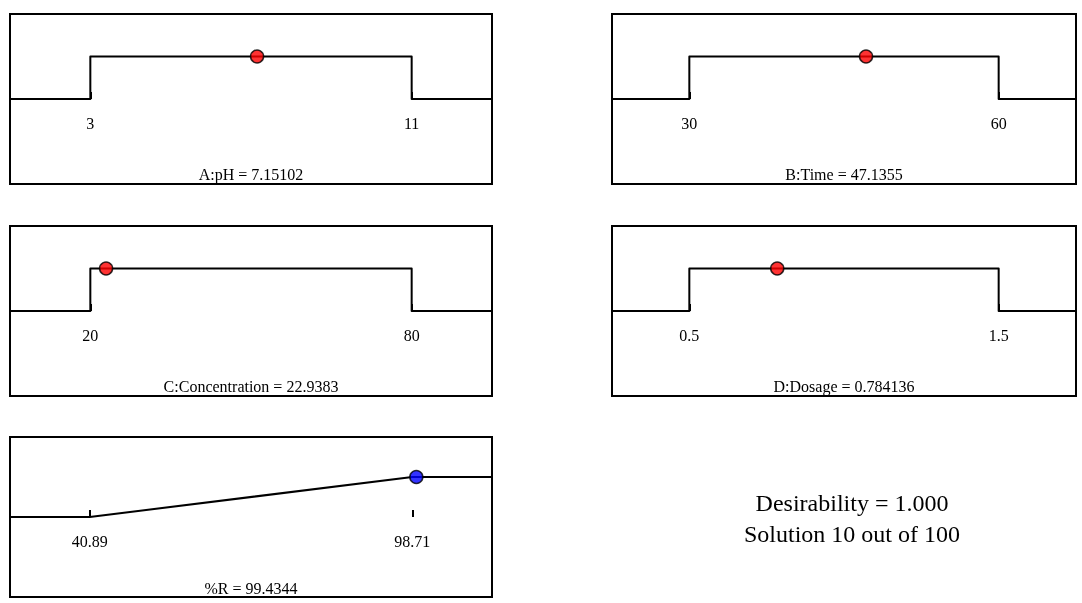 The height and width of the screenshot is (603, 1082). What do you see at coordinates (844, 174) in the screenshot?
I see `x-axis-title: B:Time = 47.1355` at bounding box center [844, 174].